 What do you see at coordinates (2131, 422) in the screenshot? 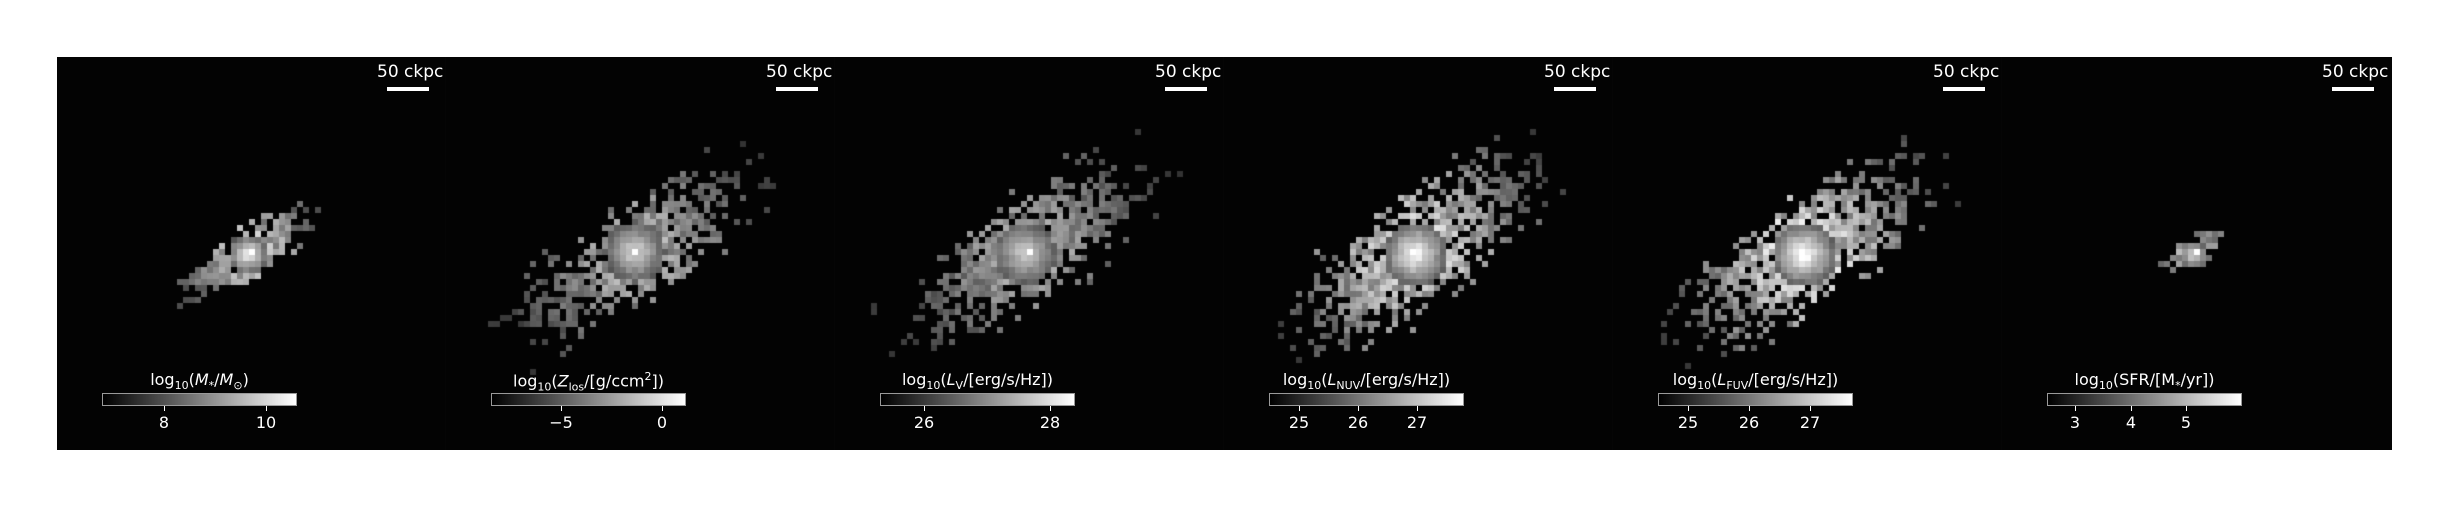
I see `colorbar-tick-label: 4` at bounding box center [2131, 422].